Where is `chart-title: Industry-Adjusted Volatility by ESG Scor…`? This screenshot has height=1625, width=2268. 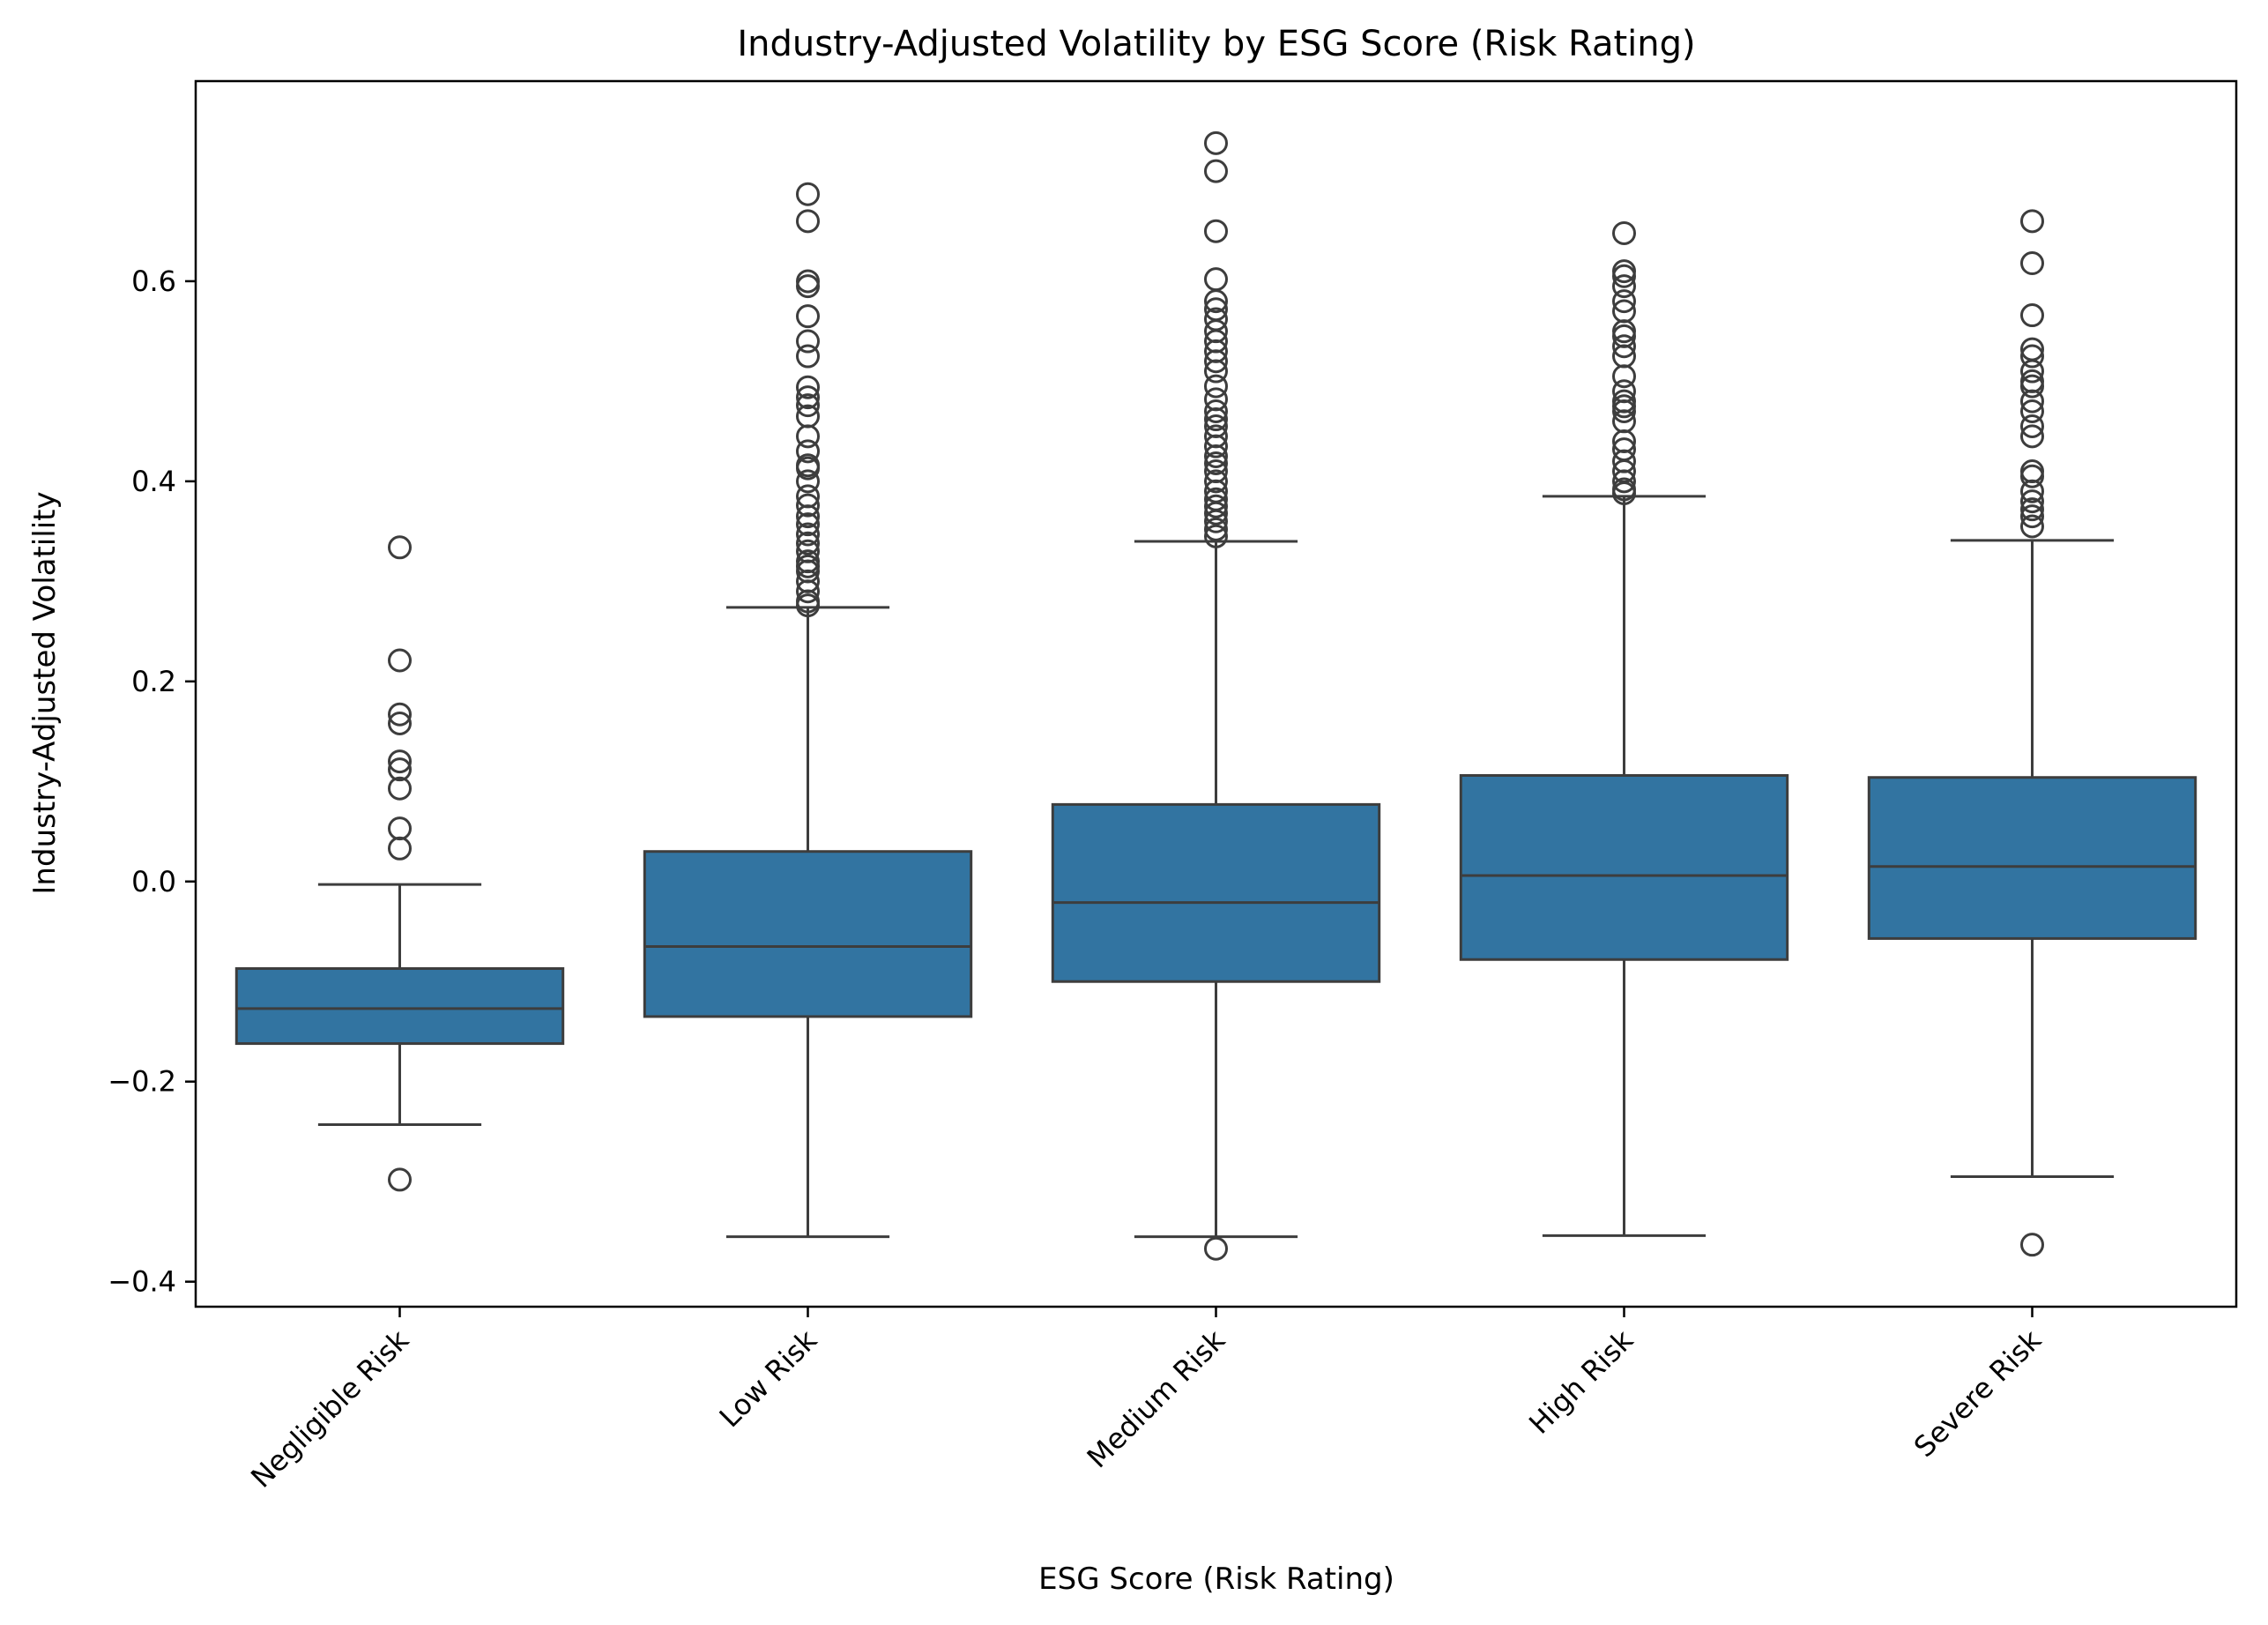
chart-title: Industry-Adjusted Volatility by ESG Scor… is located at coordinates (1216, 44).